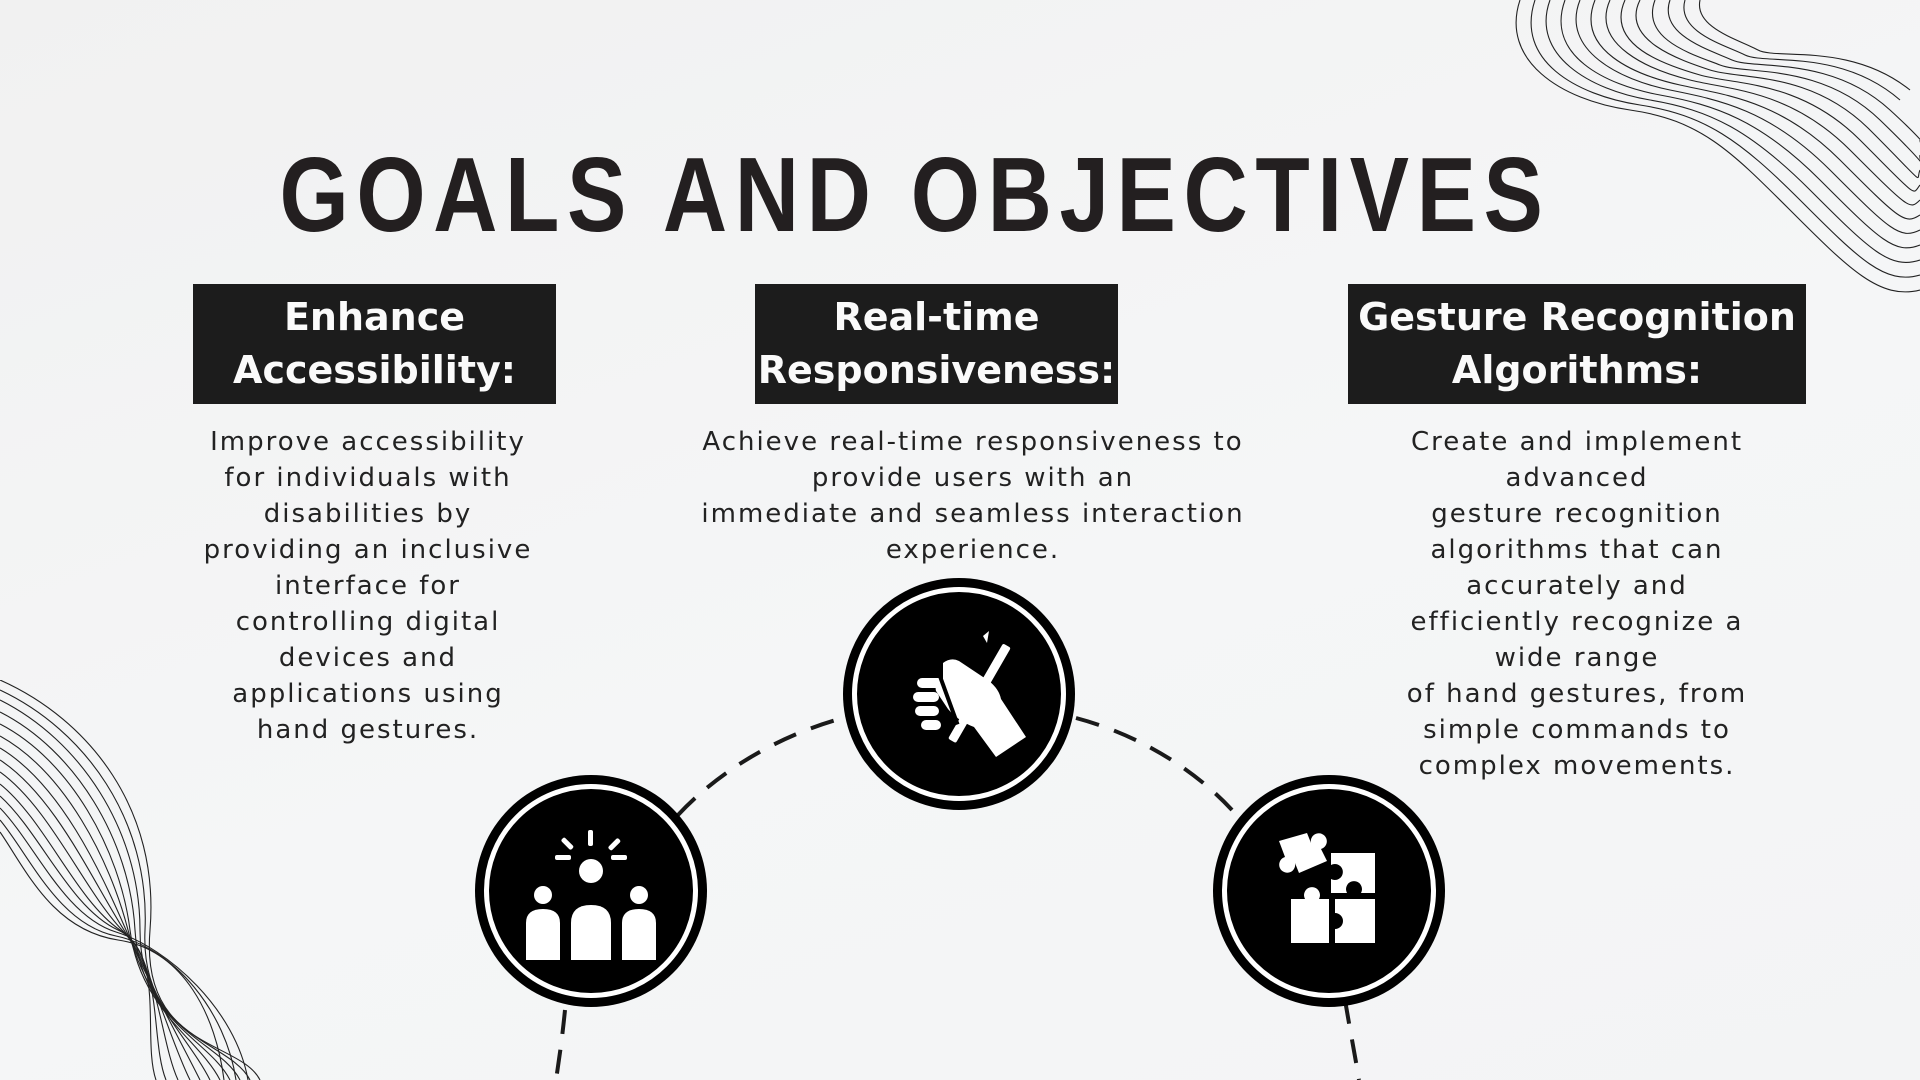 This screenshot has width=1920, height=1080. Describe the element at coordinates (936, 344) in the screenshot. I see `goal-heading-responsiveness: Real-time Responsiveness:` at that location.